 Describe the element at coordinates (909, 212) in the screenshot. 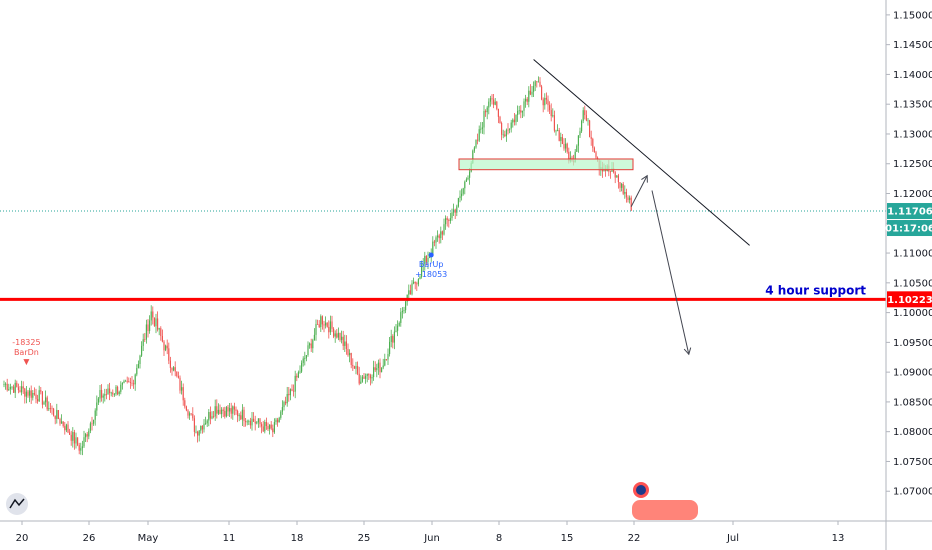

I see `current-price-tag: 1.11706` at that location.